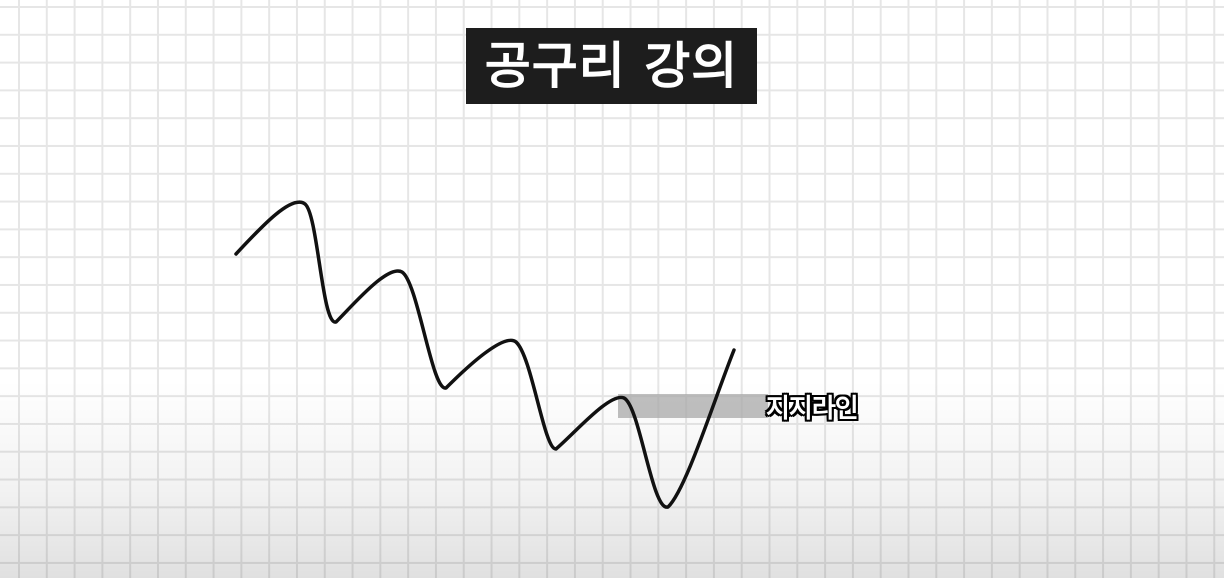 The image size is (1224, 578). Describe the element at coordinates (693, 406) in the screenshot. I see `support-line-band` at that location.